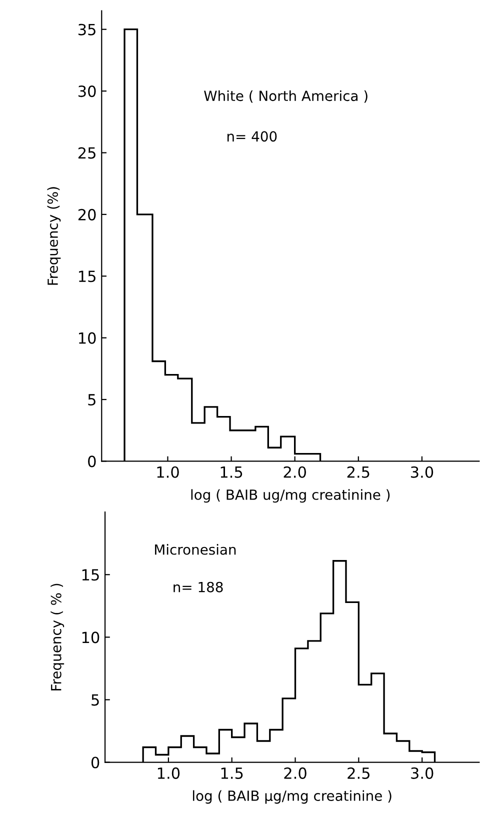  What do you see at coordinates (87, 153) in the screenshot?
I see `y-tick-label: 25` at bounding box center [87, 153].